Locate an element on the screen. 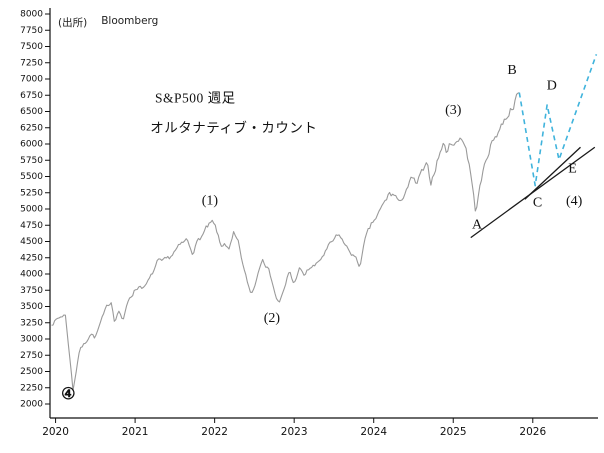 This screenshot has width=604, height=453. y-tick-label: 6000 is located at coordinates (31, 145).